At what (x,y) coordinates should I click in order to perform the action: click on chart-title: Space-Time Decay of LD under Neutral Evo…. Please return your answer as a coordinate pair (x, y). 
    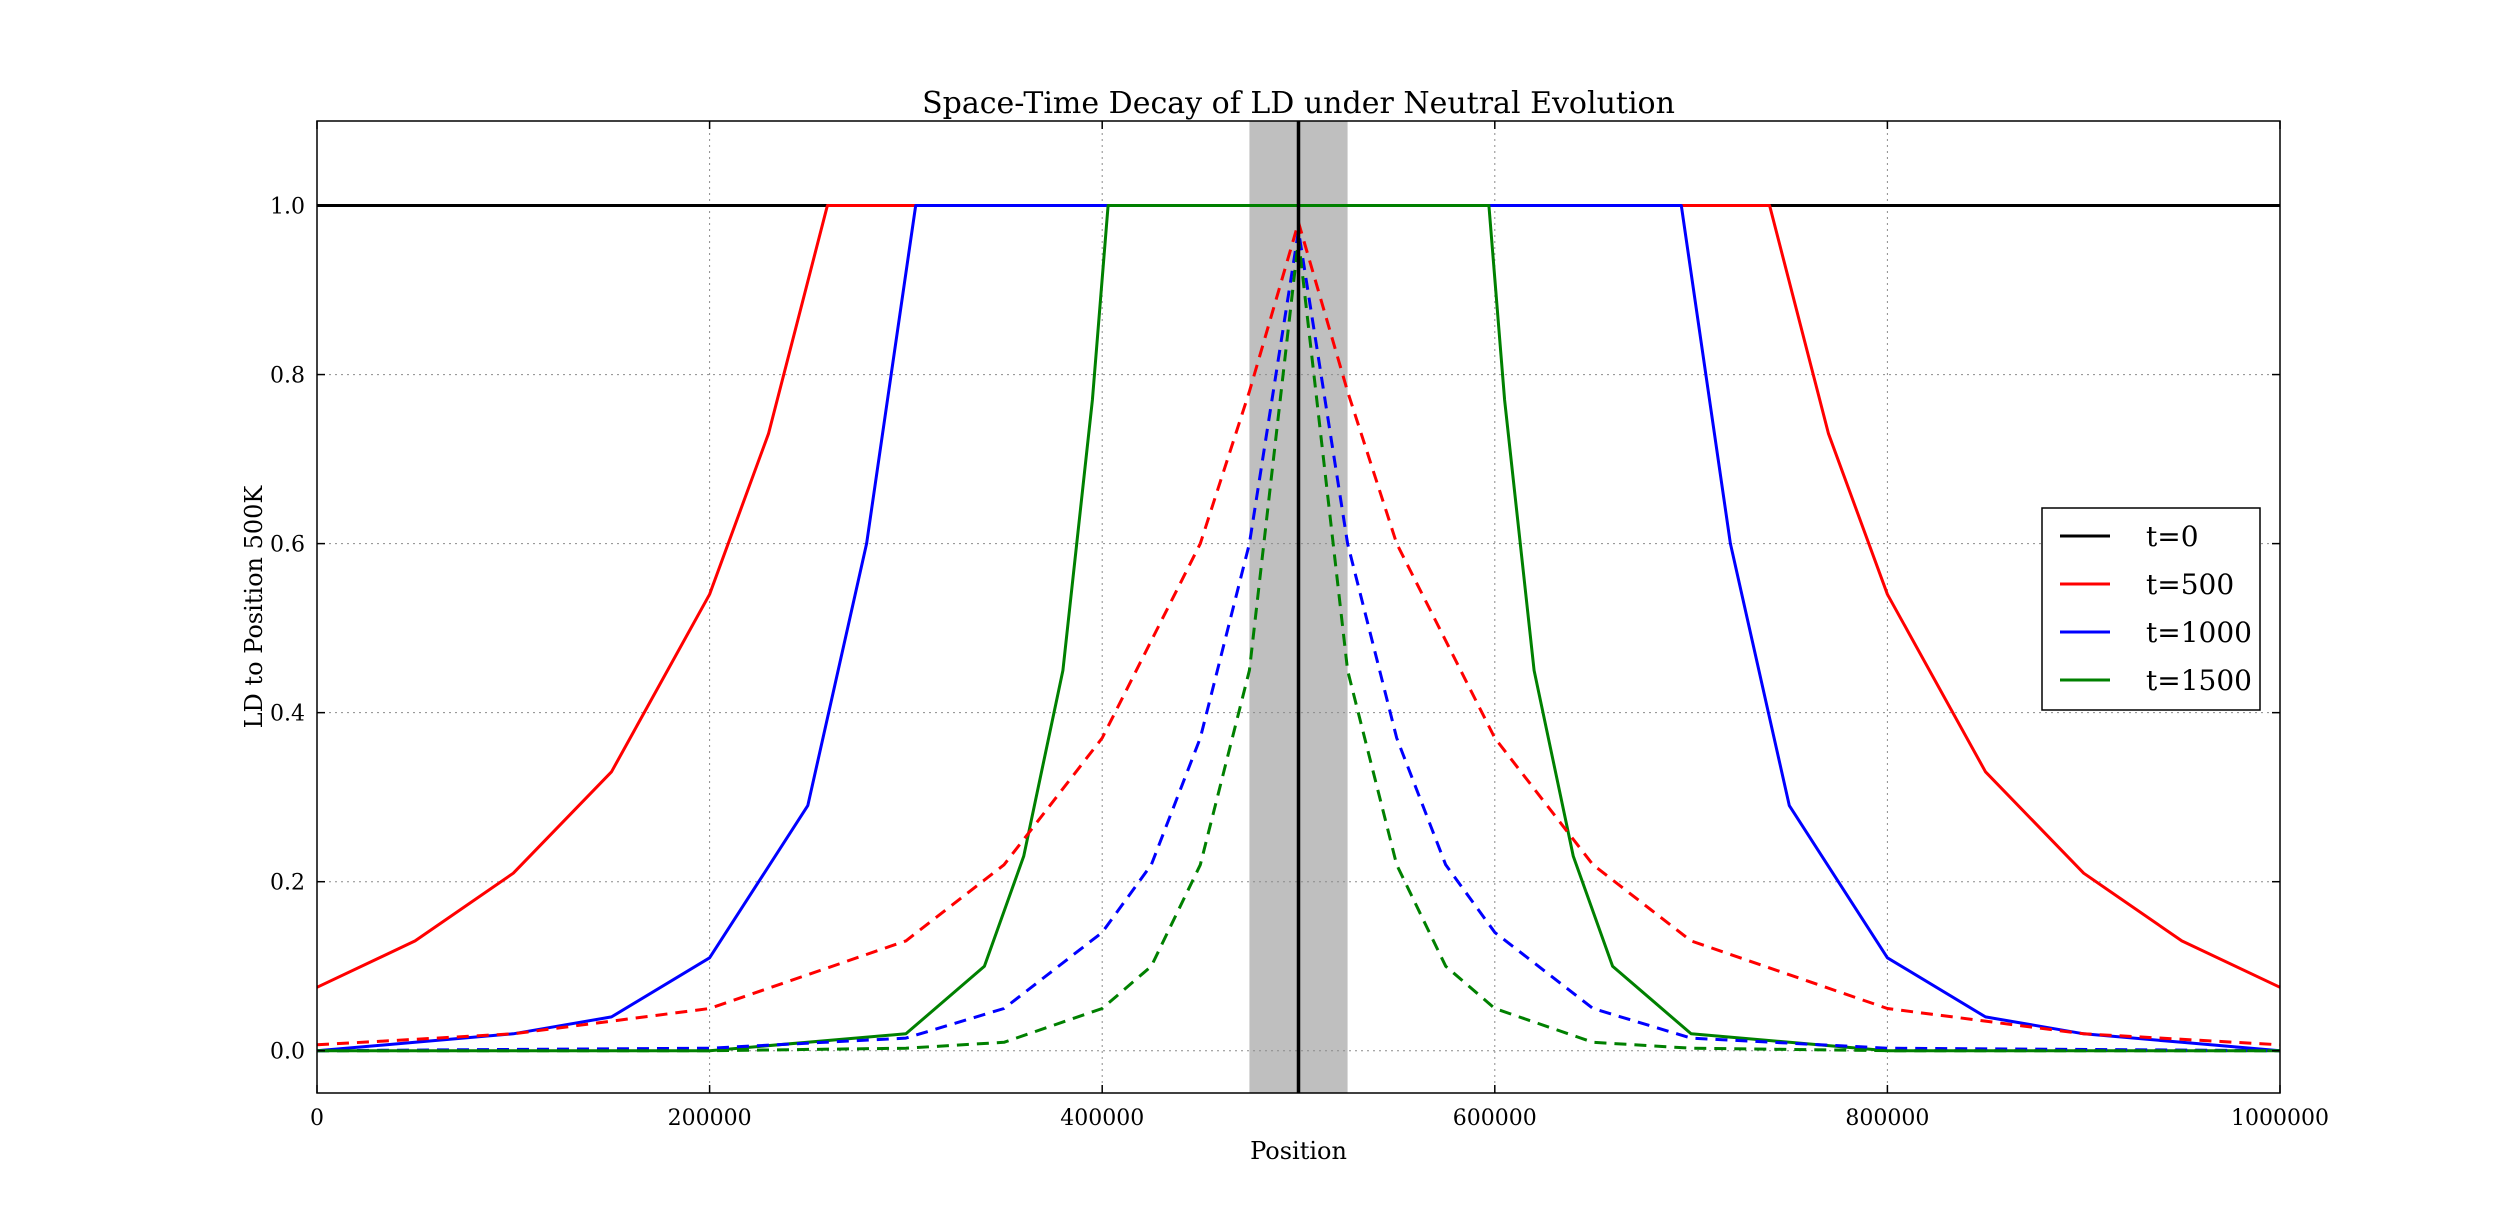
    Looking at the image, I should click on (1298, 103).